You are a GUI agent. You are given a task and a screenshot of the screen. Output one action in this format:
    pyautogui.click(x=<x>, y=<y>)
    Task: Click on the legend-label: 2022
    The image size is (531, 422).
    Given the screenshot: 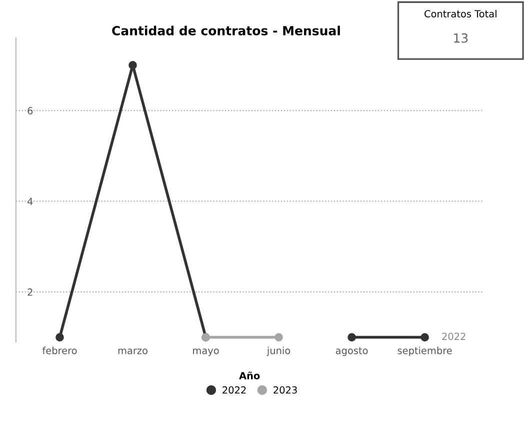 What is the action you would take?
    pyautogui.click(x=234, y=390)
    